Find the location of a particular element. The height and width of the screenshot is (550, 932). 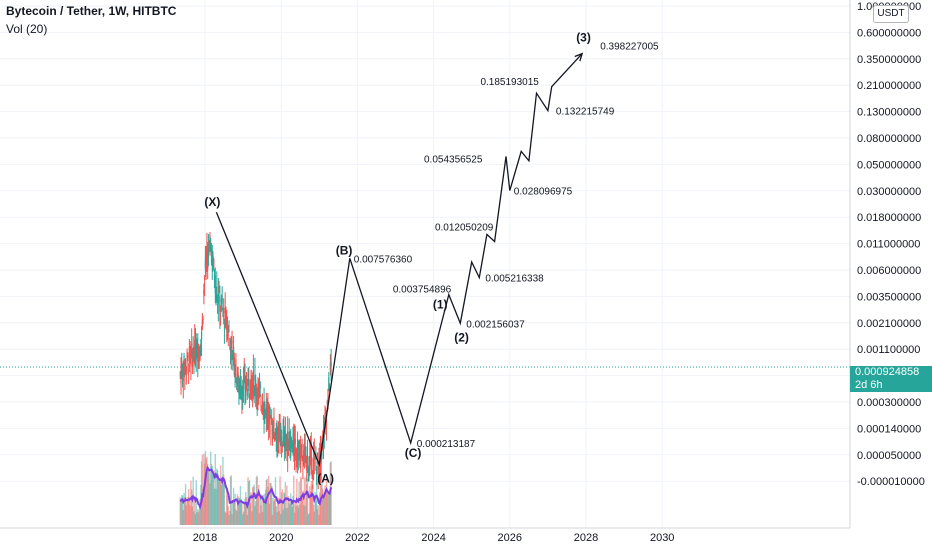

y-tick-label: 0.018000000 is located at coordinates (889, 218).